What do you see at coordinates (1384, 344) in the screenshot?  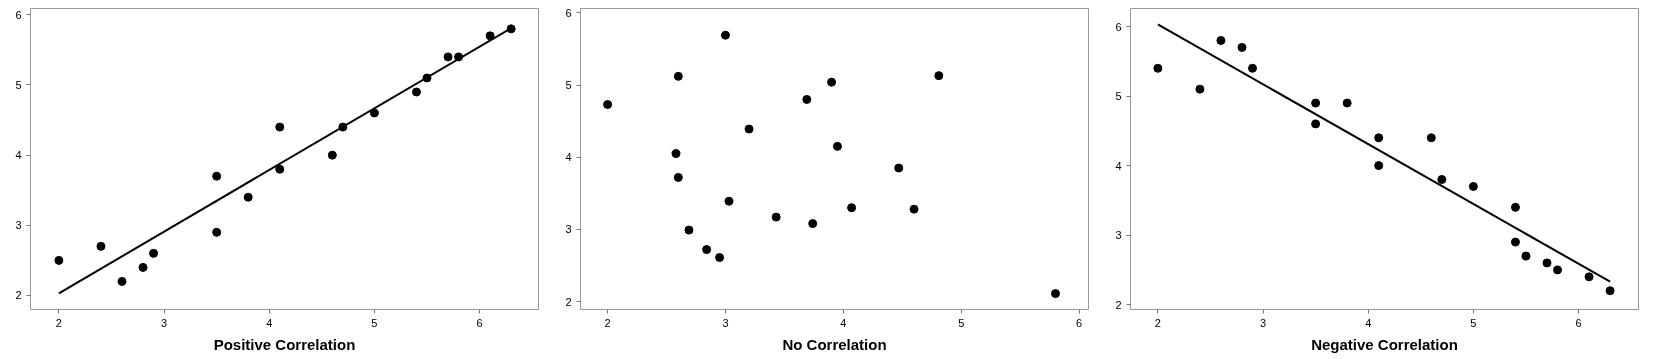 I see `x-axis-title: Negative Correlation` at bounding box center [1384, 344].